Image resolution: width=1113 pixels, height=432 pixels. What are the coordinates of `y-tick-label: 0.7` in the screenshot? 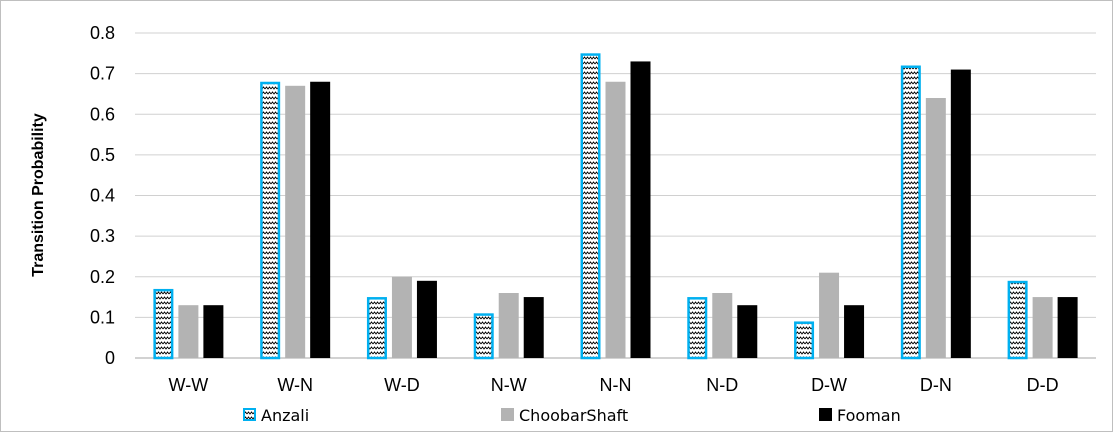 It's located at (102, 74).